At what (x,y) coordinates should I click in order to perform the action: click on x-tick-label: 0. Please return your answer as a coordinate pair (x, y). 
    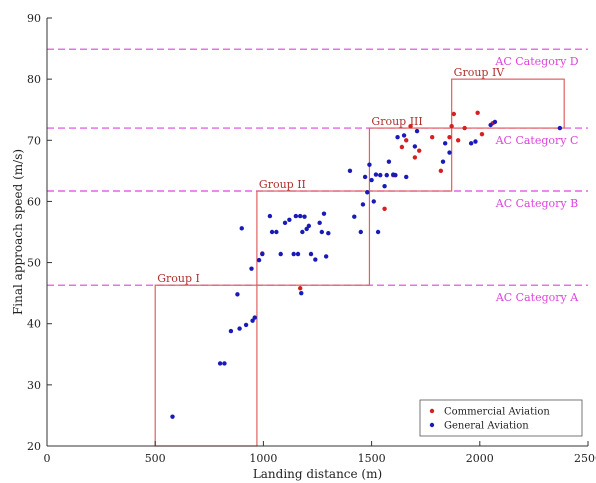
    Looking at the image, I should click on (47, 458).